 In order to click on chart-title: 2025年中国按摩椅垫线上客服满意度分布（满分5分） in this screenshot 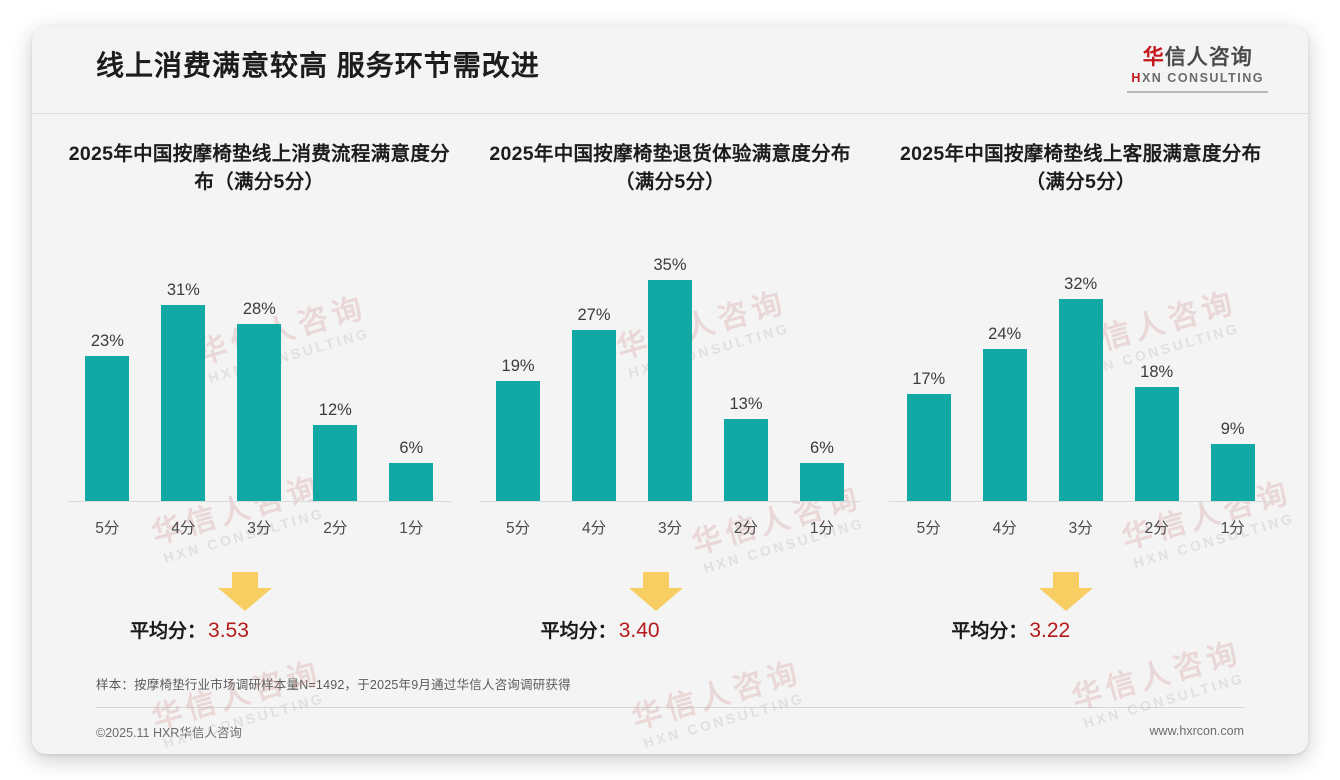, I will do `click(1080, 168)`.